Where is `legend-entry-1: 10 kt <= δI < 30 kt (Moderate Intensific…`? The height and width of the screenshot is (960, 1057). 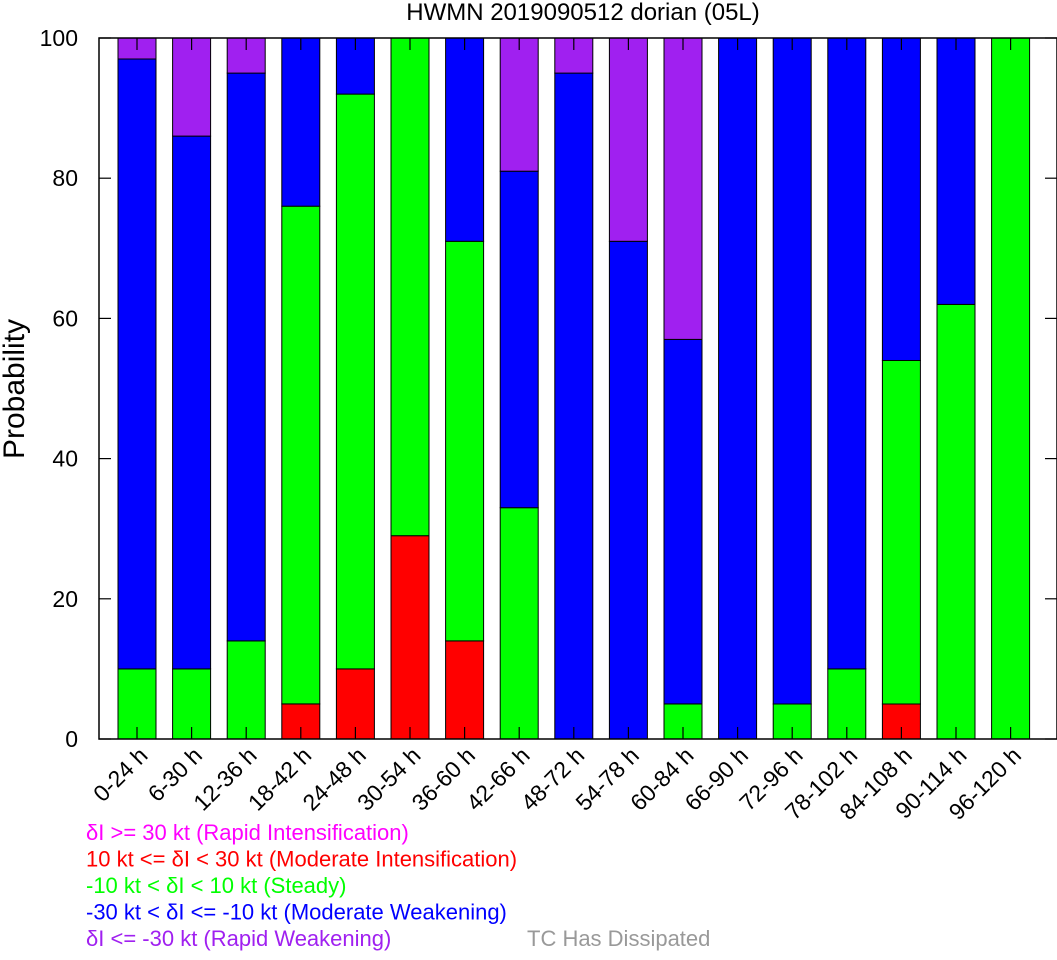 legend-entry-1: 10 kt <= δI < 30 kt (Moderate Intensific… is located at coordinates (301, 859).